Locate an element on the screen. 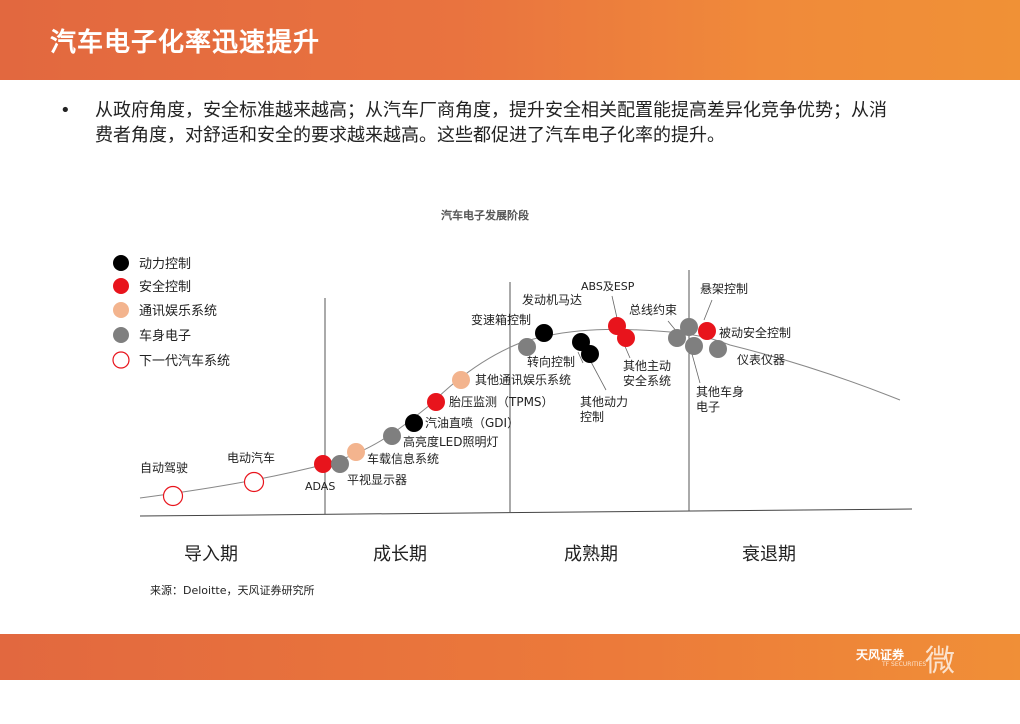 The height and width of the screenshot is (724, 1020). brand-logo-subtext: TF SECURITIES is located at coordinates (904, 664).